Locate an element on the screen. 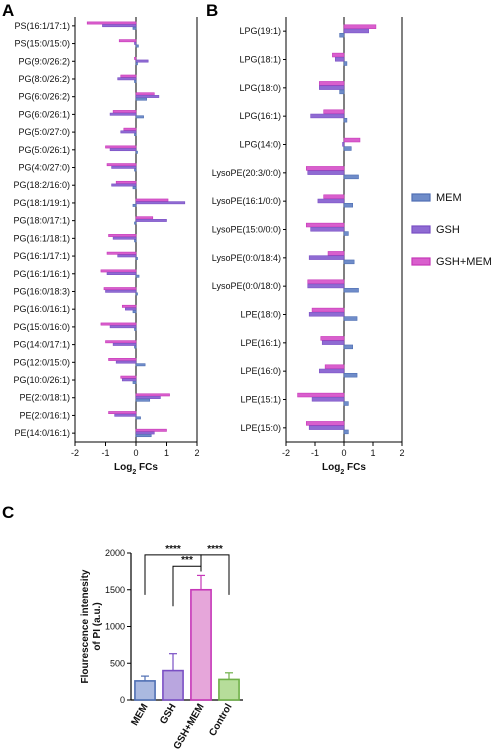 This screenshot has width=498, height=755. category-label: LysoPE(0:0/18:4) is located at coordinates (246, 258).